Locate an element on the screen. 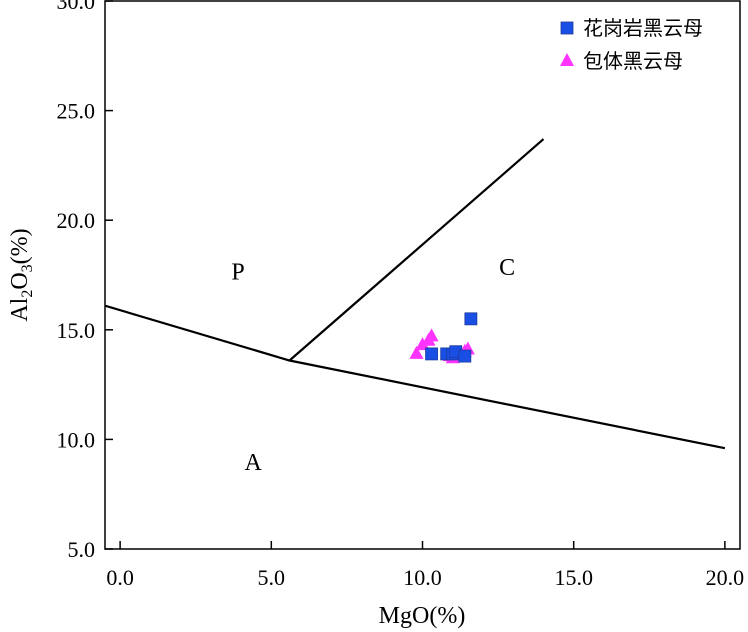  y-axis-title-part: (%) is located at coordinates (20, 246).